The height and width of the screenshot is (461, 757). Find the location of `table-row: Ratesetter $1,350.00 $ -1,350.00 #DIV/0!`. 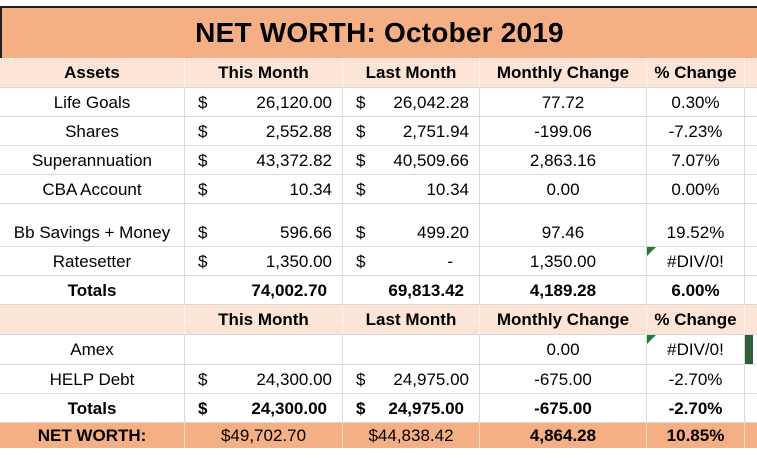

table-row: Ratesetter $1,350.00 $ -1,350.00 #DIV/0! is located at coordinates (378, 261).